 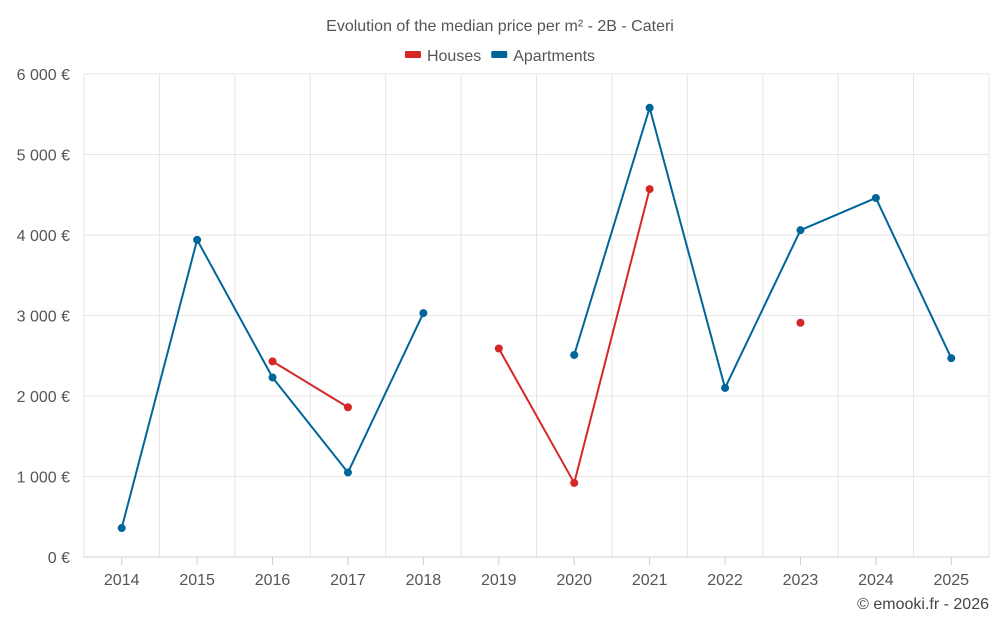 I want to click on y-tick-label: 5 000 €, so click(x=43, y=156).